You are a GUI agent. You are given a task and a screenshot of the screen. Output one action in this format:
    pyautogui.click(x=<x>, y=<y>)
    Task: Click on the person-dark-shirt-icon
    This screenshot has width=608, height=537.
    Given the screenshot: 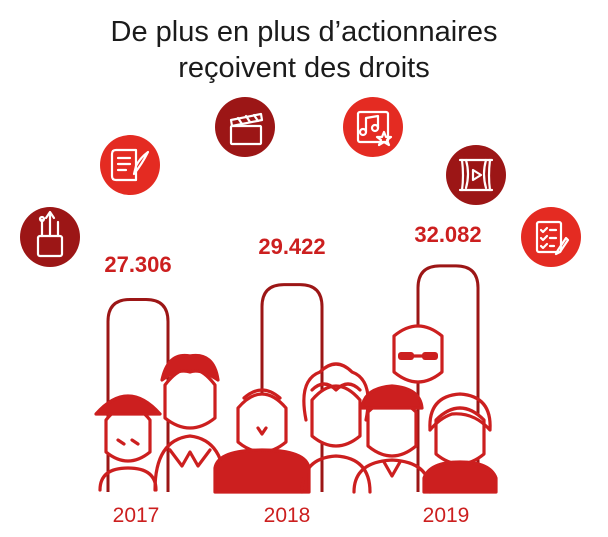 What is the action you would take?
    pyautogui.click(x=262, y=441)
    